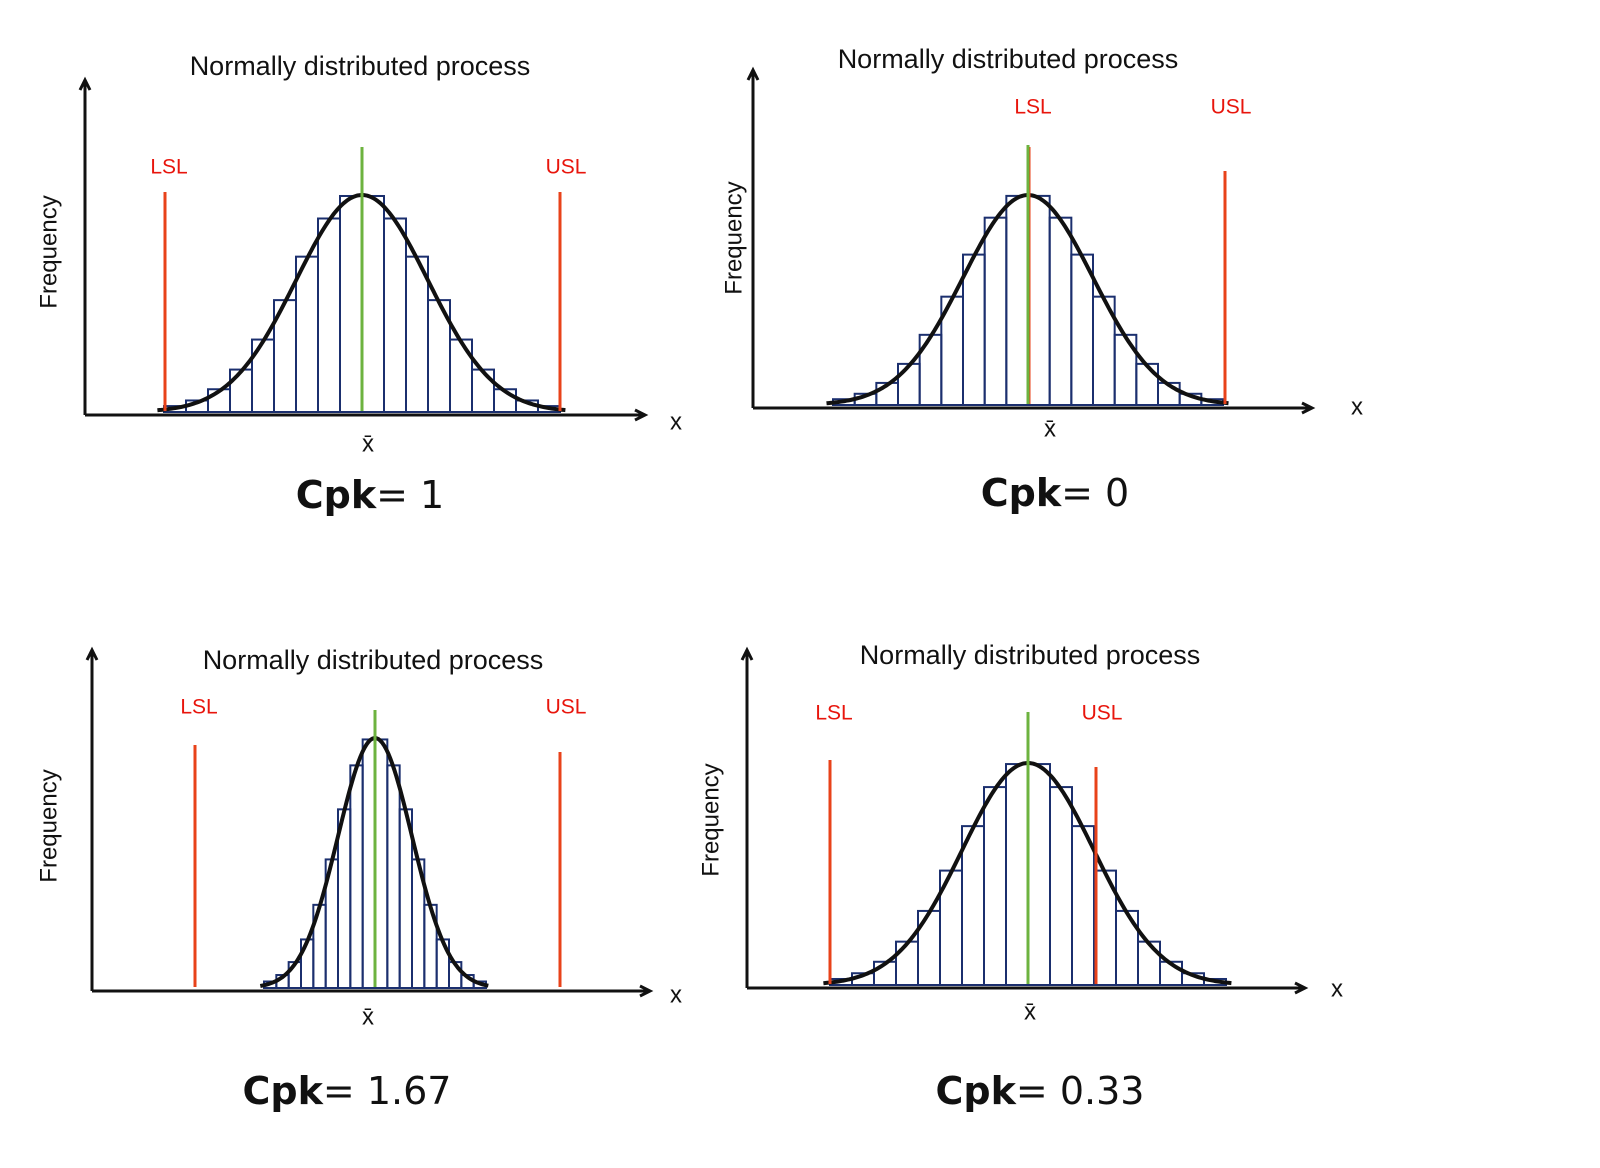 This screenshot has height=1168, width=1600. I want to click on cpk-value: = 0, so click(1095, 493).